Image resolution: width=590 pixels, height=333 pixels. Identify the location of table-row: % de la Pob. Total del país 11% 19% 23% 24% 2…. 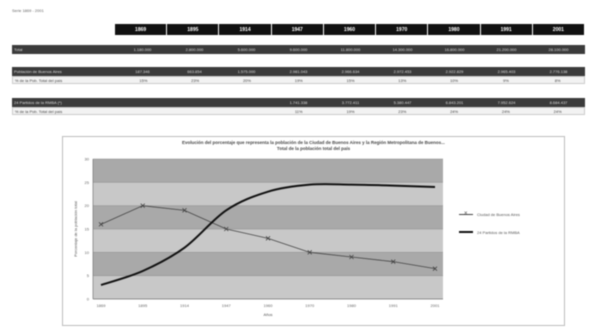
(298, 111).